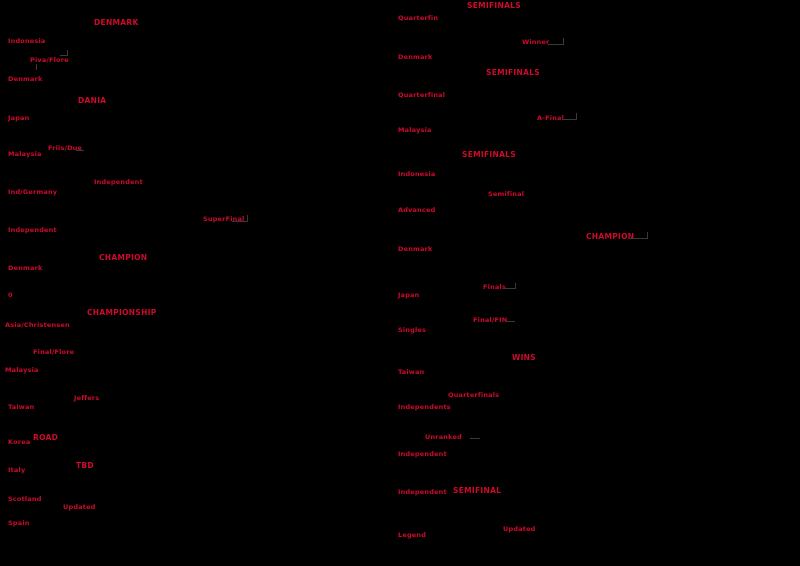 The image size is (800, 566). I want to click on bracket-label: Spain, so click(19, 523).